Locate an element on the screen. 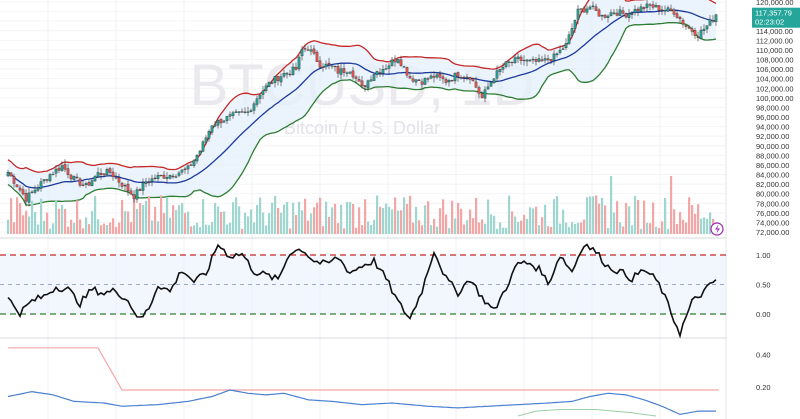  price-tick-label: 98,000.00 is located at coordinates (772, 107).